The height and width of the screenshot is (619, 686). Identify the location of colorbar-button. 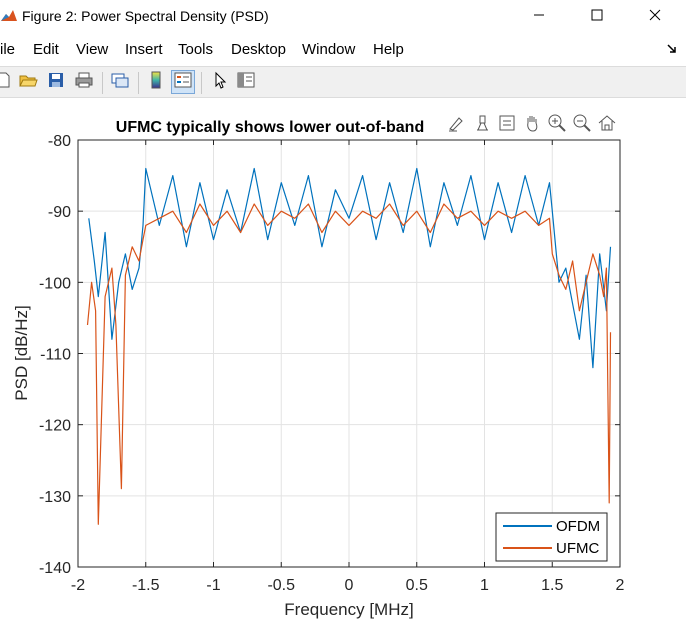
(156, 82).